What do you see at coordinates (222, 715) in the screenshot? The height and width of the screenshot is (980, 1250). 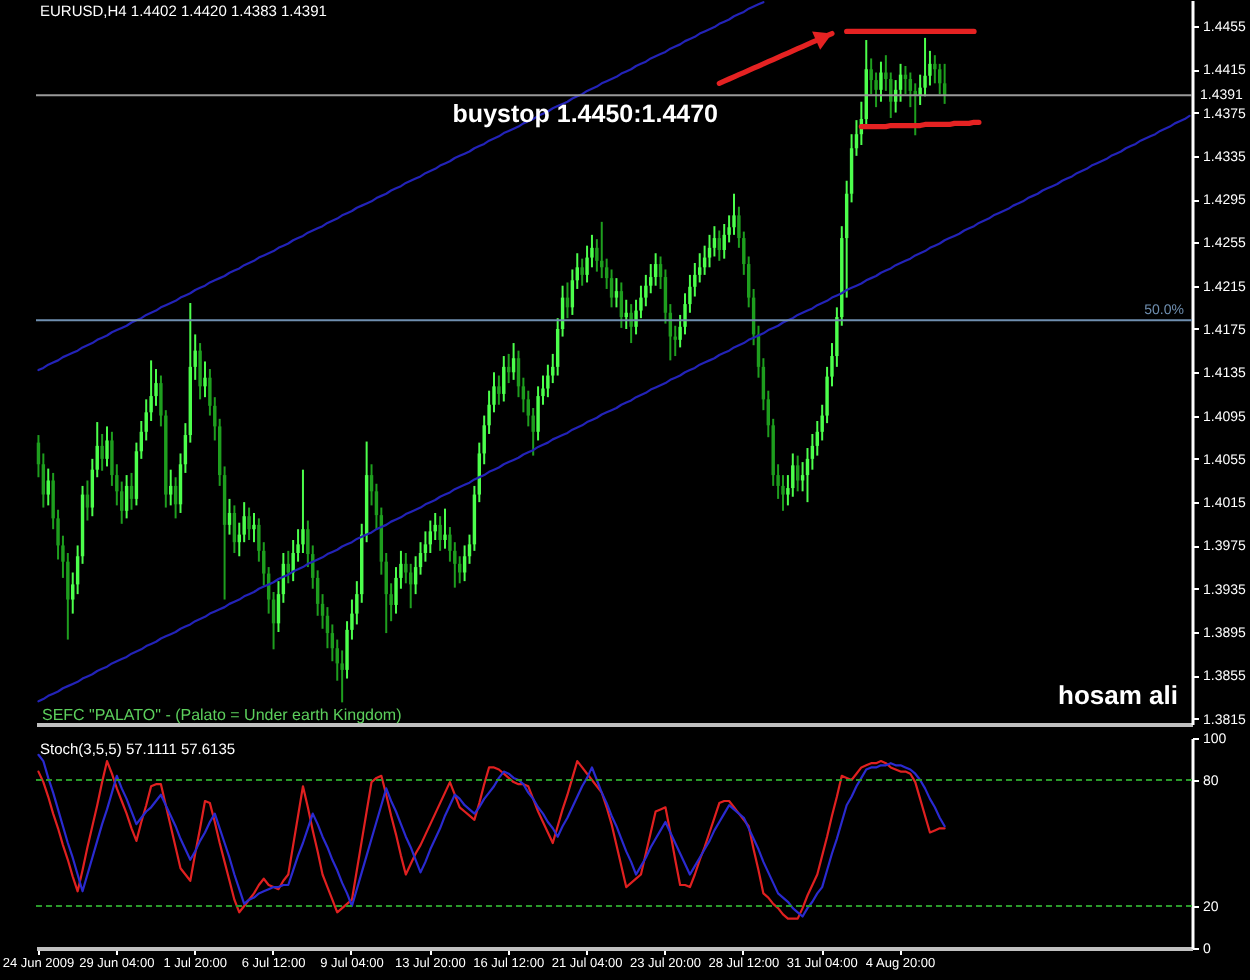 I see `annotation: SEFC "PALATO" - (Palato = Under earth Kingdom)` at bounding box center [222, 715].